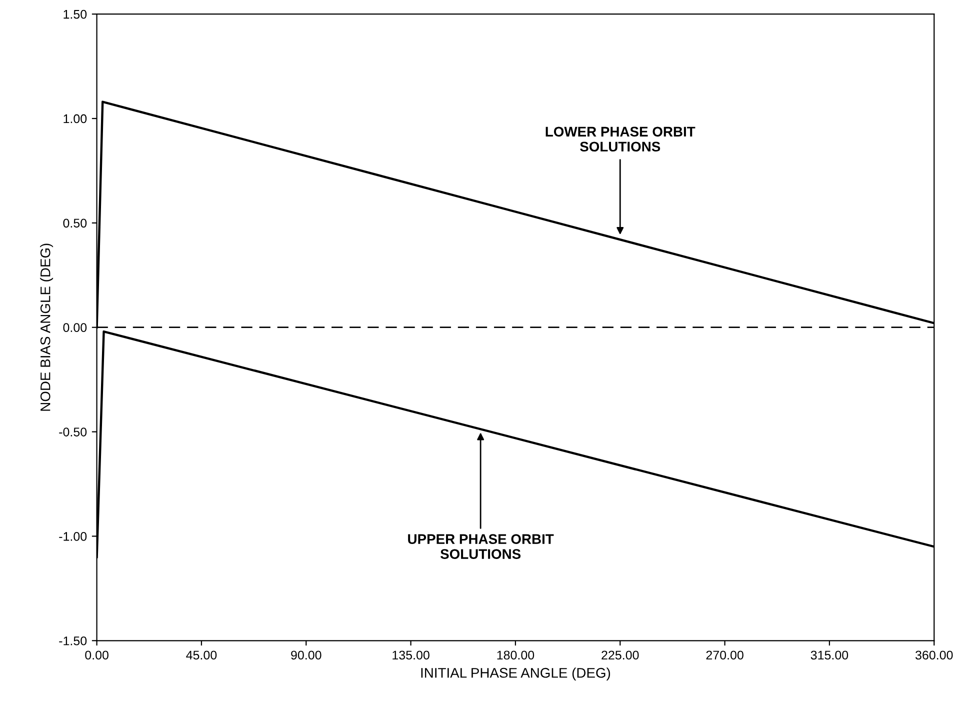 Image resolution: width=968 pixels, height=704 pixels. What do you see at coordinates (411, 655) in the screenshot?
I see `x-tick-label: 135.00` at bounding box center [411, 655].